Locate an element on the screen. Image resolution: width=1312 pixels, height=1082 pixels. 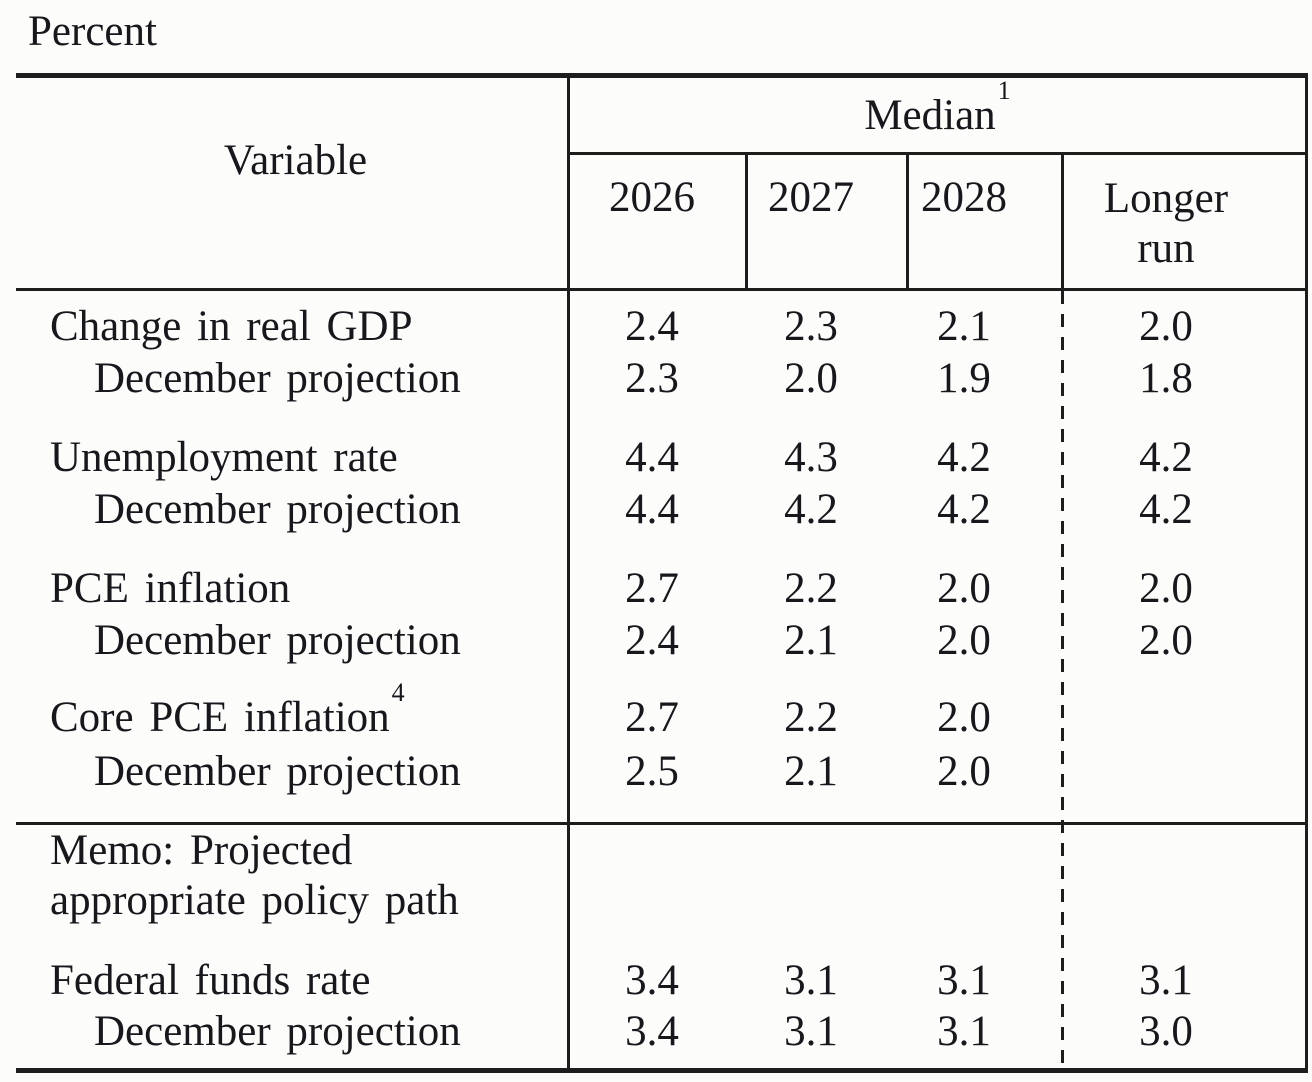
table-row: December projection 4.4 4.2 4.2 4.2 is located at coordinates (656, 510).